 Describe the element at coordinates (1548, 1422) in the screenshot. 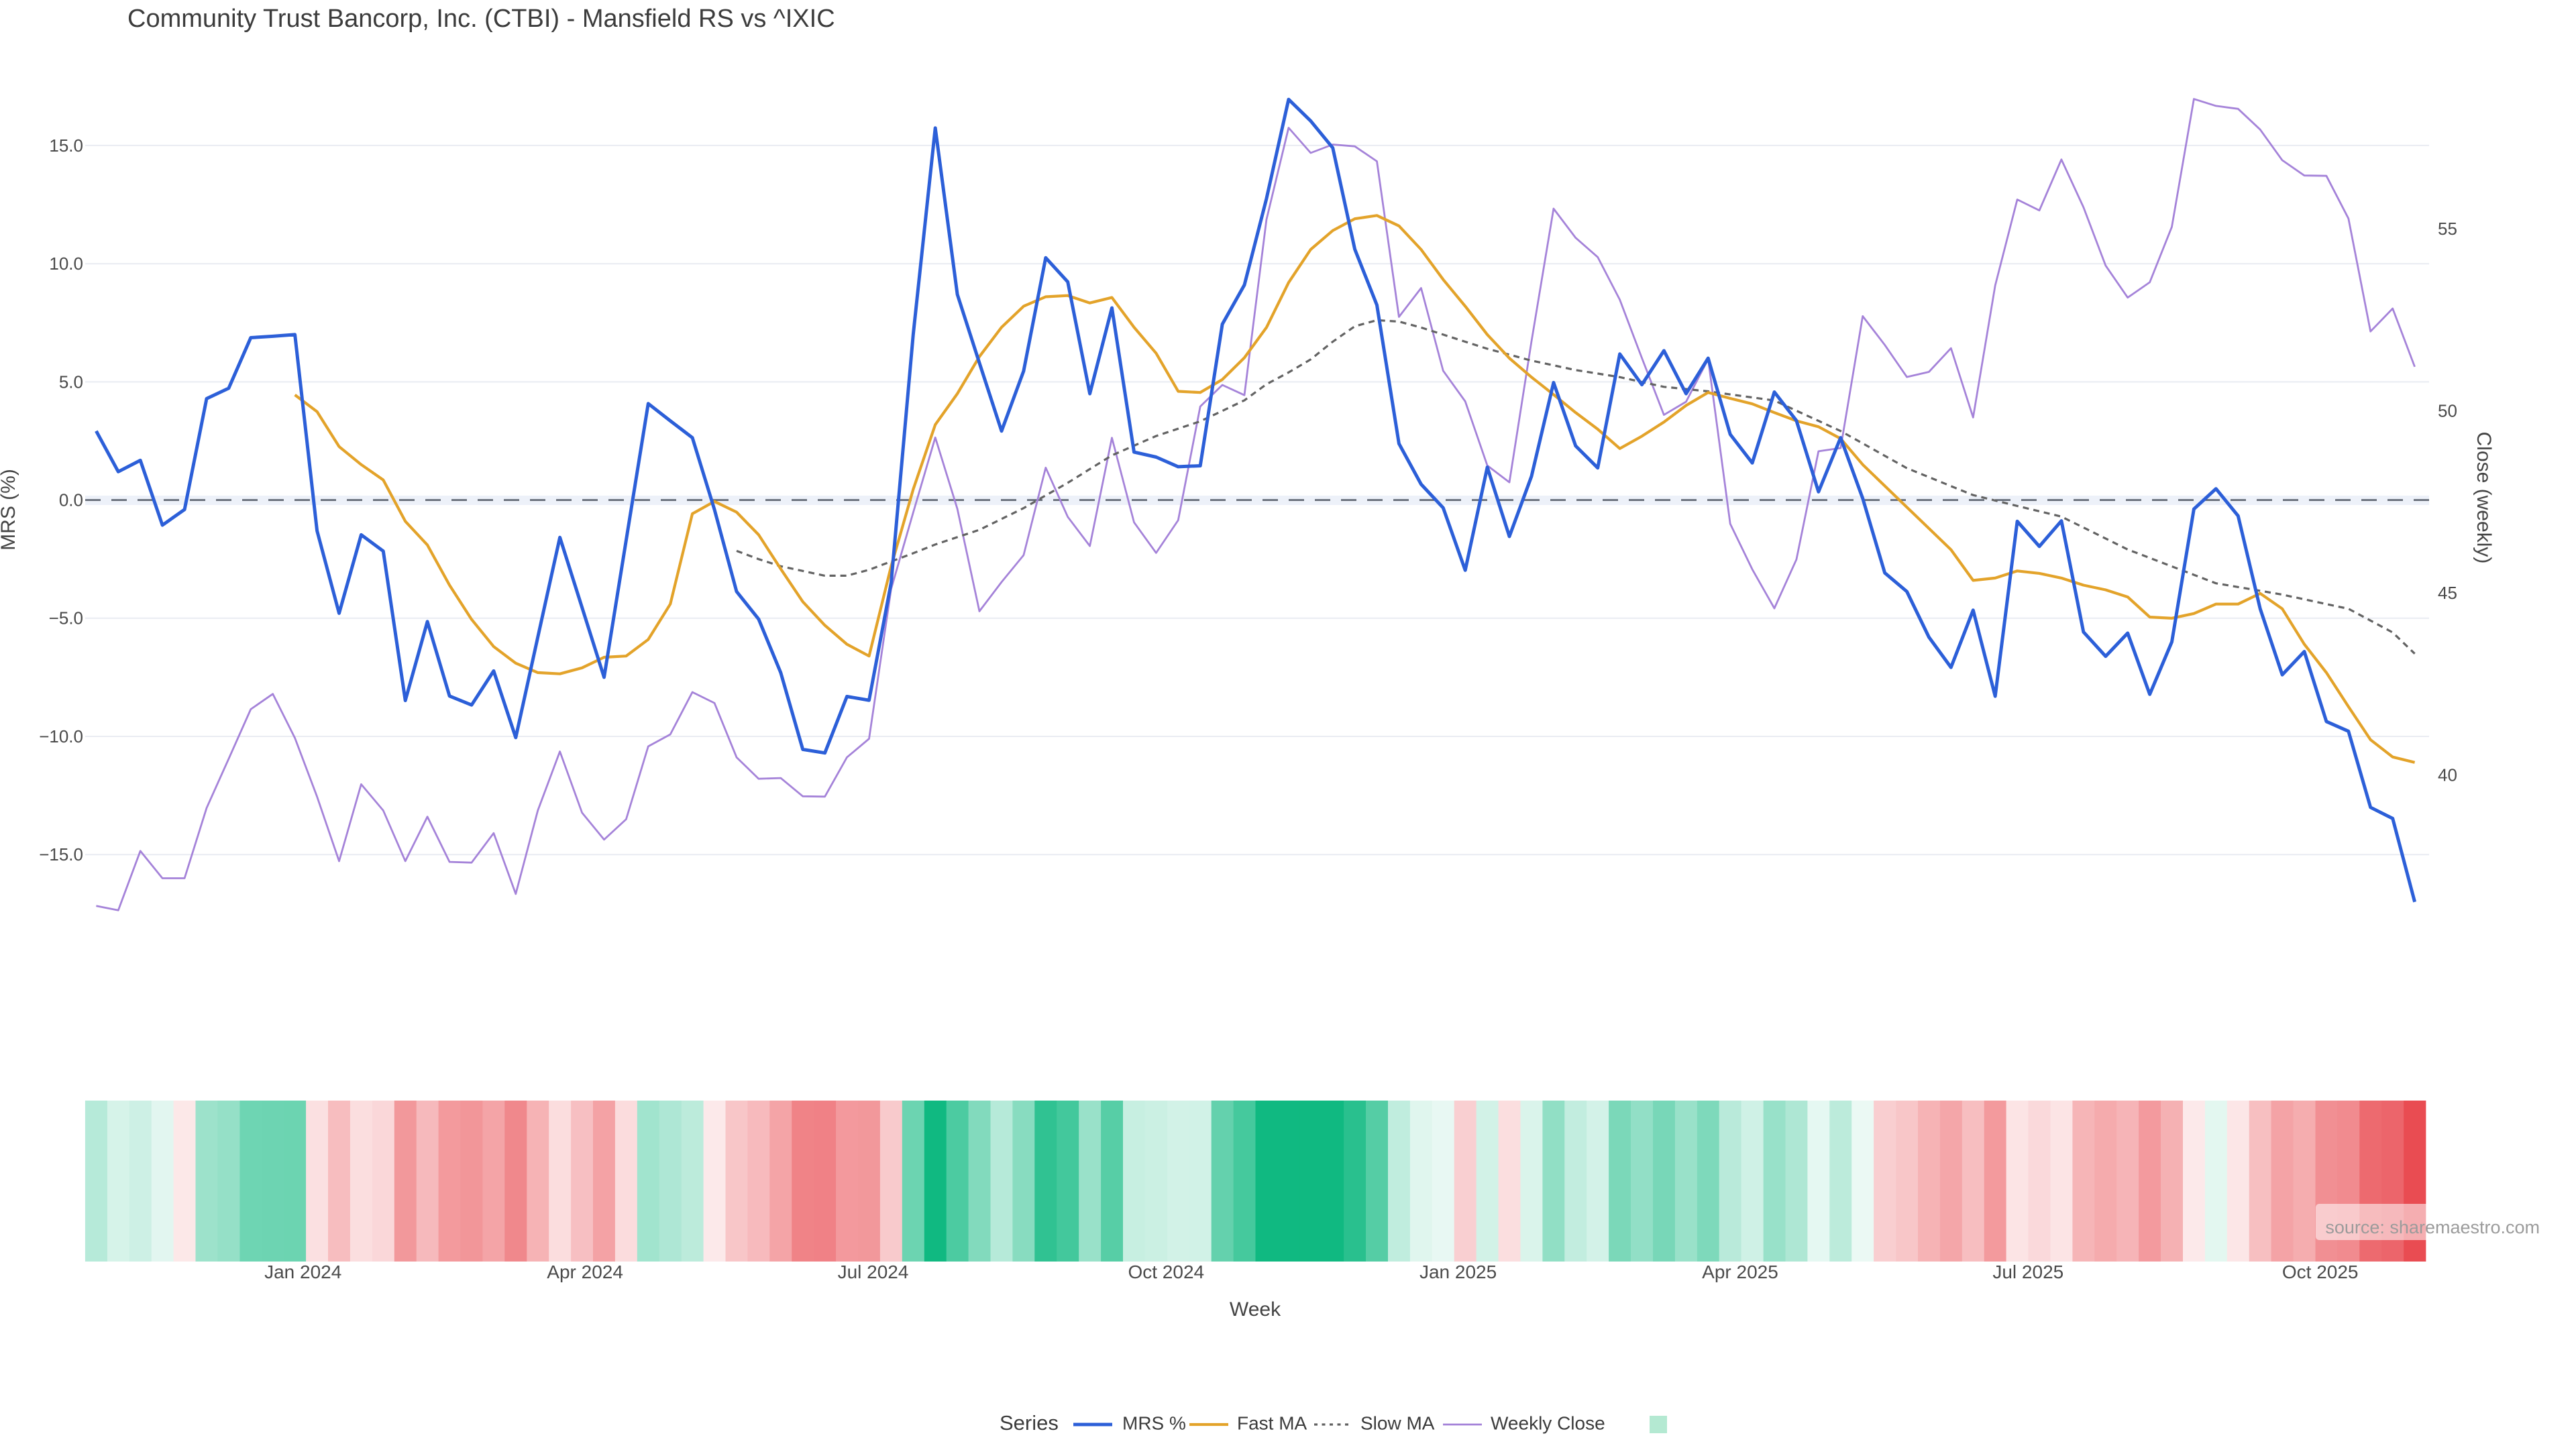

I see `svg-text: Weekly Close` at that location.